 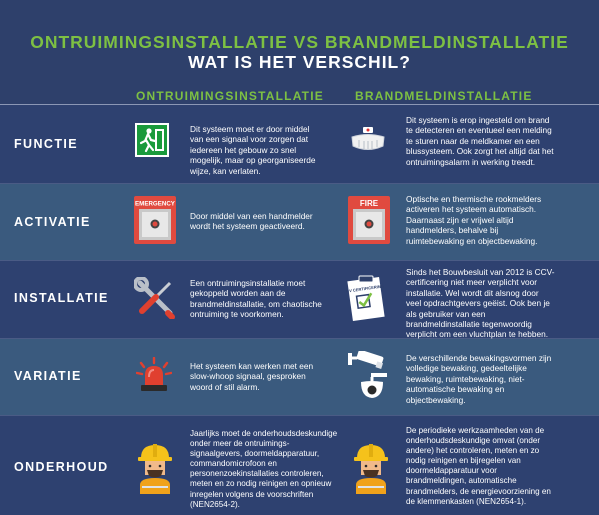 What do you see at coordinates (52, 222) in the screenshot?
I see `row-label: ACTIVATIE` at bounding box center [52, 222].